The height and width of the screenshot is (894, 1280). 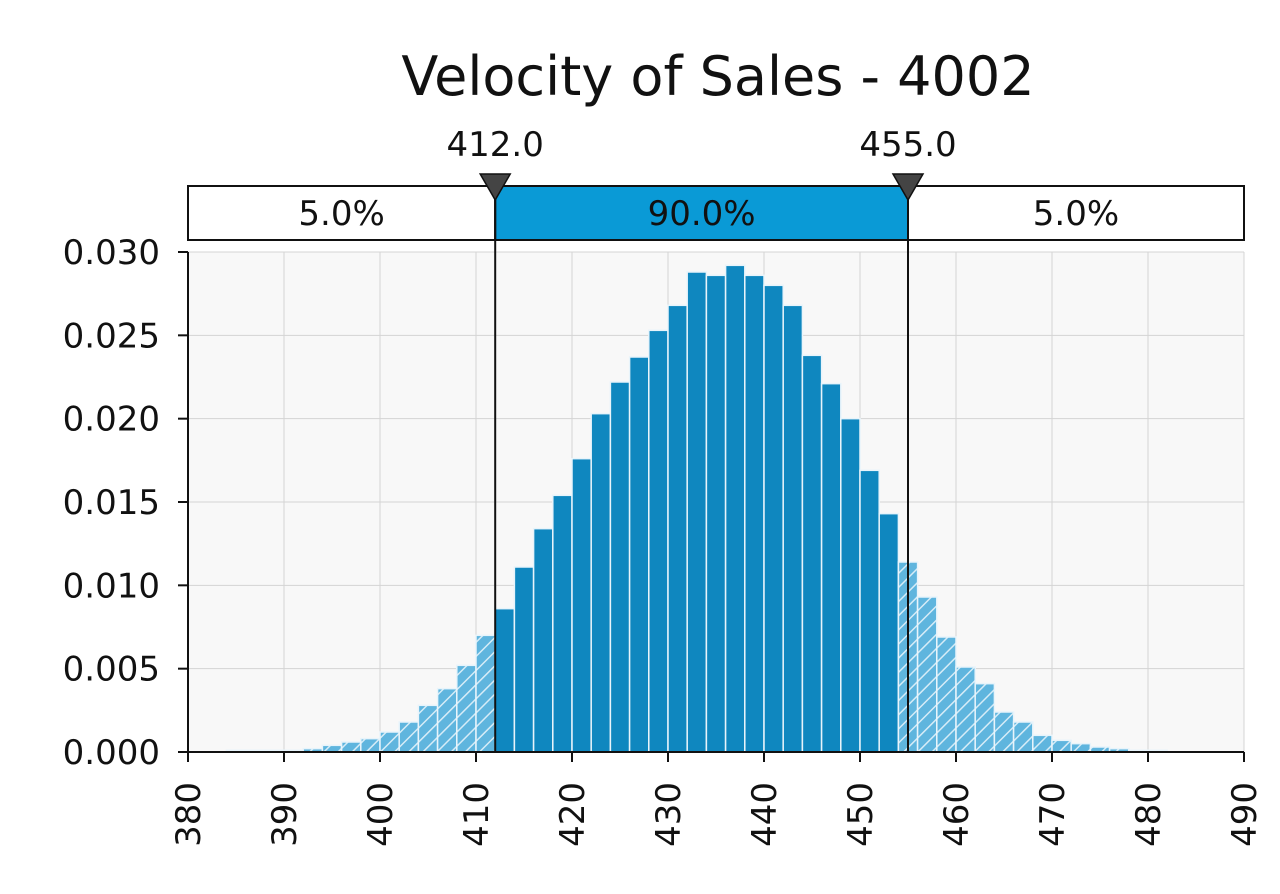 I want to click on y-tick-label: 0.010, so click(x=111, y=586).